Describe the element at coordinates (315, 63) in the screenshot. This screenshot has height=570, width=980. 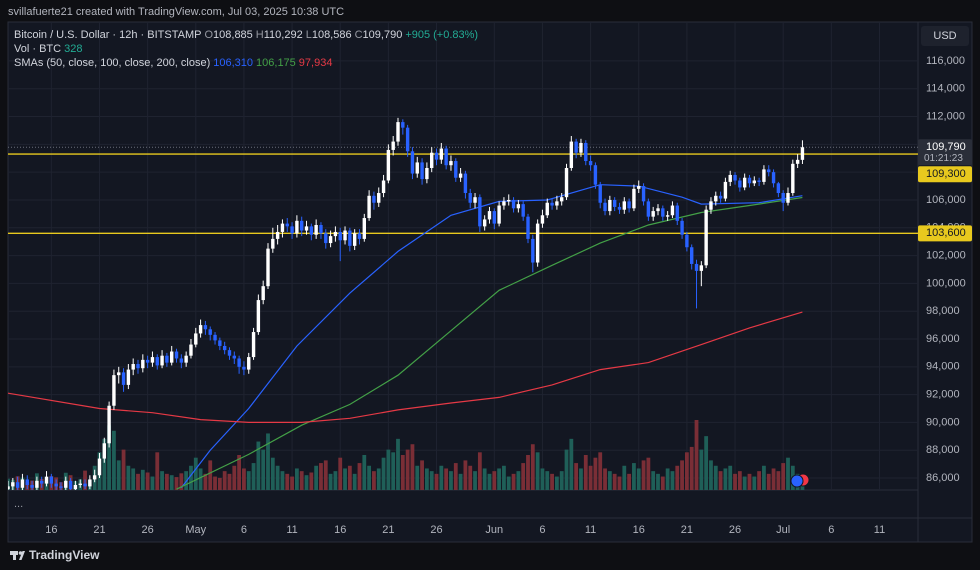
I see `sma-value: 97,934` at that location.